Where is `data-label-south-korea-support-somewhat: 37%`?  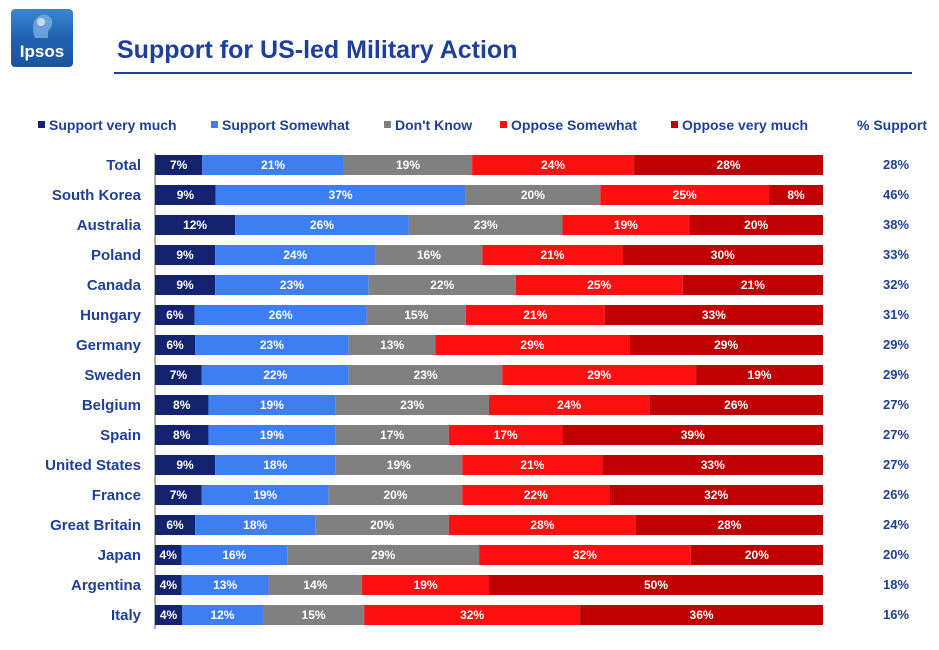
data-label-south-korea-support-somewhat: 37% is located at coordinates (341, 195).